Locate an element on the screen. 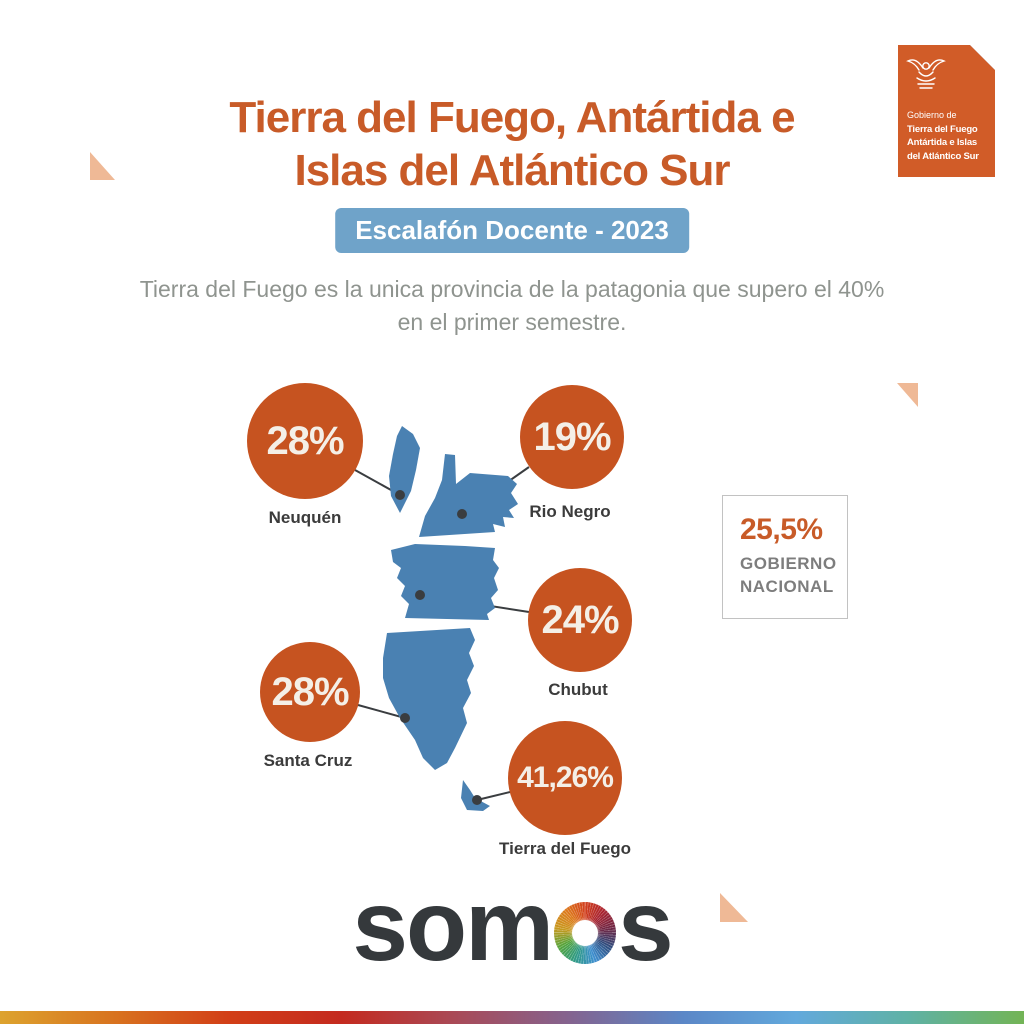  subtitle-line2: en el primer semestre. is located at coordinates (512, 322).